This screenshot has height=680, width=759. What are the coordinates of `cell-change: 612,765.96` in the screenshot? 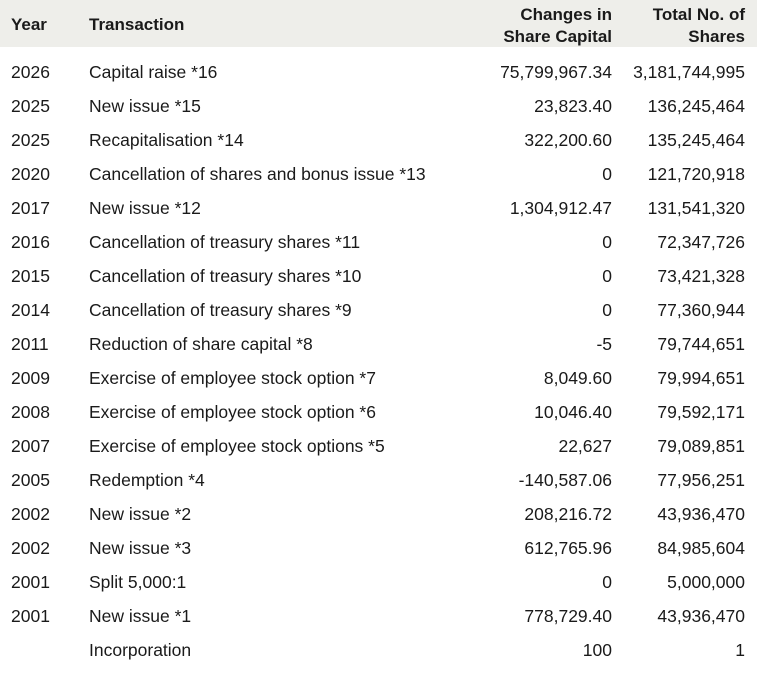 It's located at (568, 548).